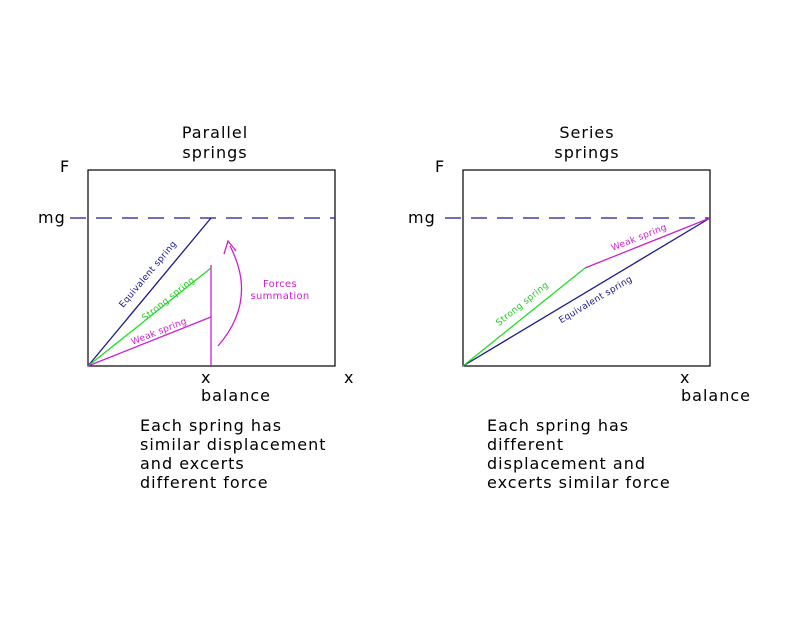 The image size is (800, 619). Describe the element at coordinates (233, 444) in the screenshot. I see `caption: similar displacement` at that location.